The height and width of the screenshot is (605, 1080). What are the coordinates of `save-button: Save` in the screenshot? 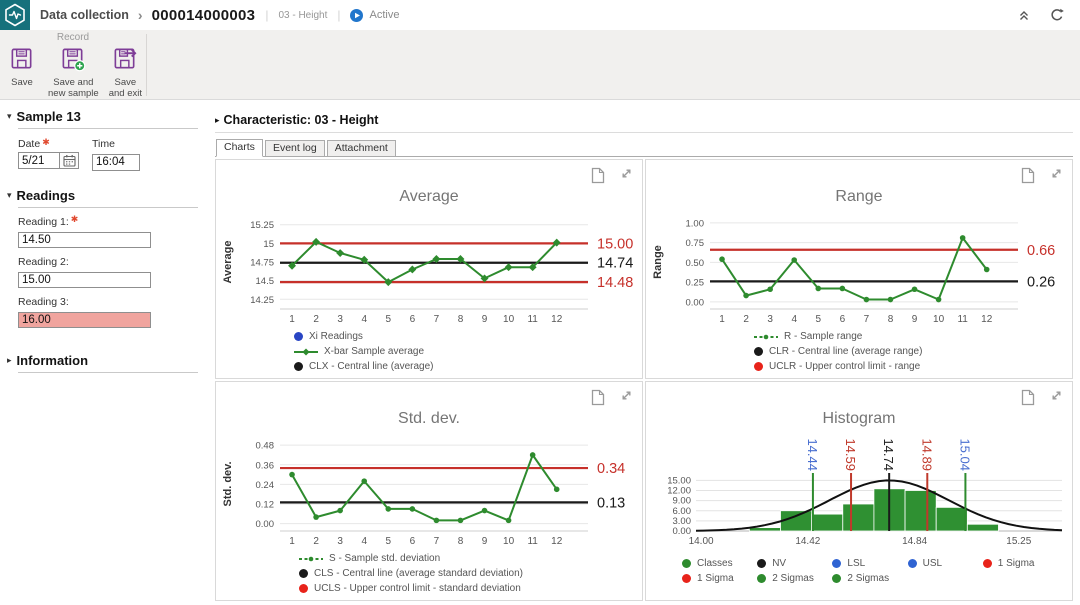 It's located at (22, 73).